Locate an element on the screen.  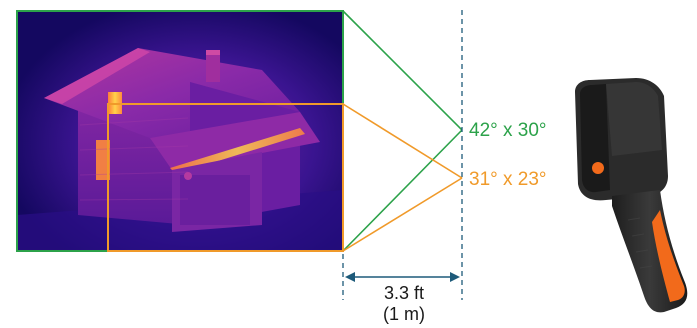
wall-lamp is located at coordinates (188, 176).